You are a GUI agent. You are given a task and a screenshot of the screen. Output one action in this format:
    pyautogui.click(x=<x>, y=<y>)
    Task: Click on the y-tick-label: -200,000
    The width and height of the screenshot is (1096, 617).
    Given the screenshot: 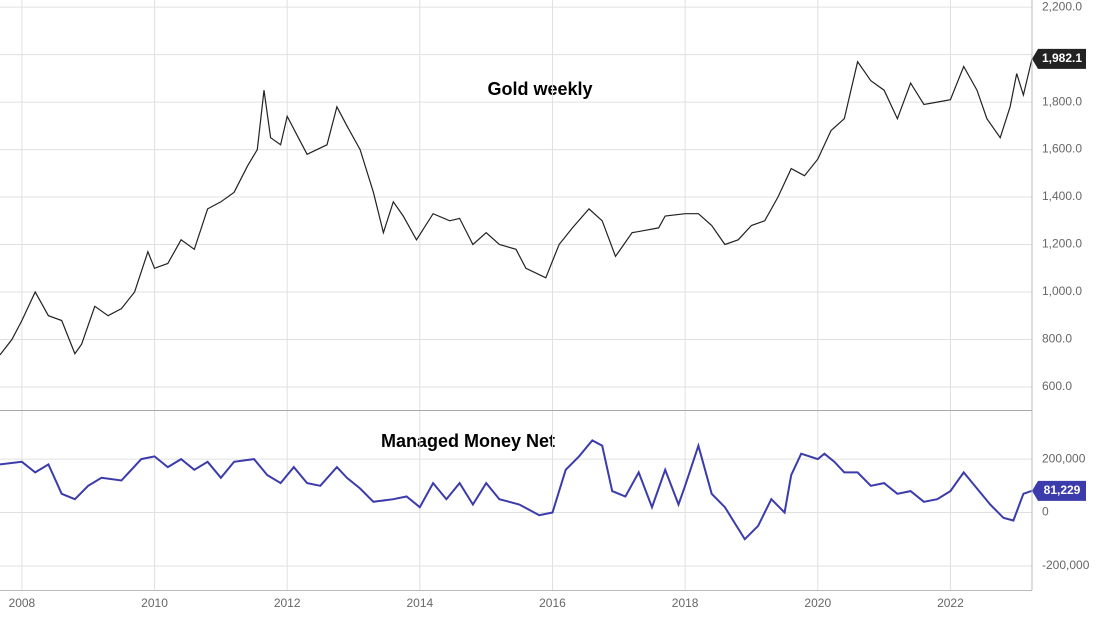 What is the action you would take?
    pyautogui.click(x=1066, y=565)
    